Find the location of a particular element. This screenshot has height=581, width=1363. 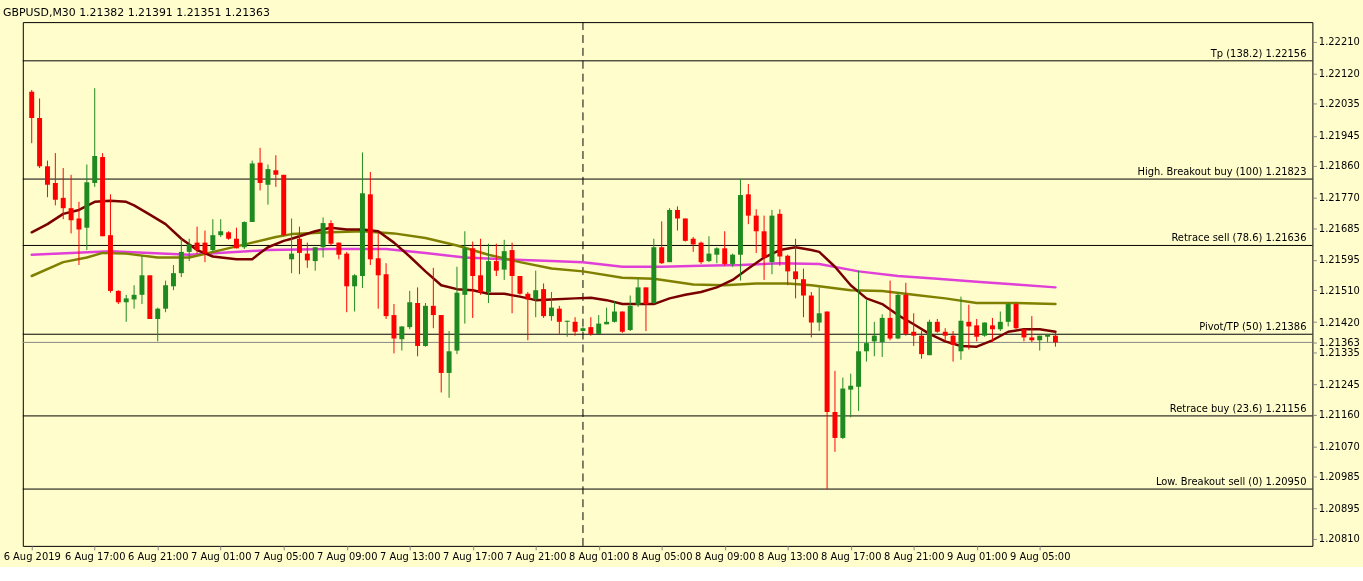

x-tick-label: 9 Aug 05:00 is located at coordinates (1040, 557).